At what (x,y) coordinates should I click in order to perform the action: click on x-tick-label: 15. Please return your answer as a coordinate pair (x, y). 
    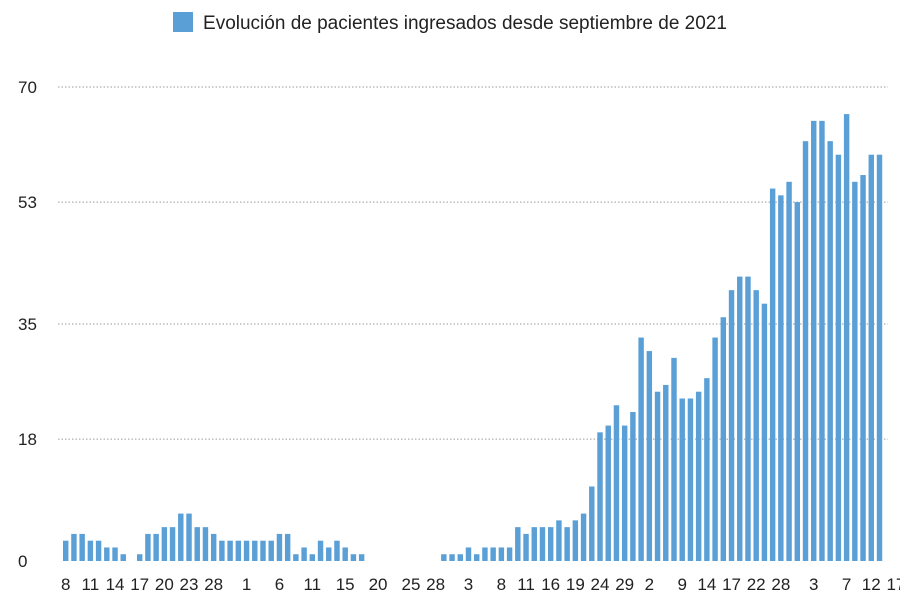
    Looking at the image, I should click on (345, 584).